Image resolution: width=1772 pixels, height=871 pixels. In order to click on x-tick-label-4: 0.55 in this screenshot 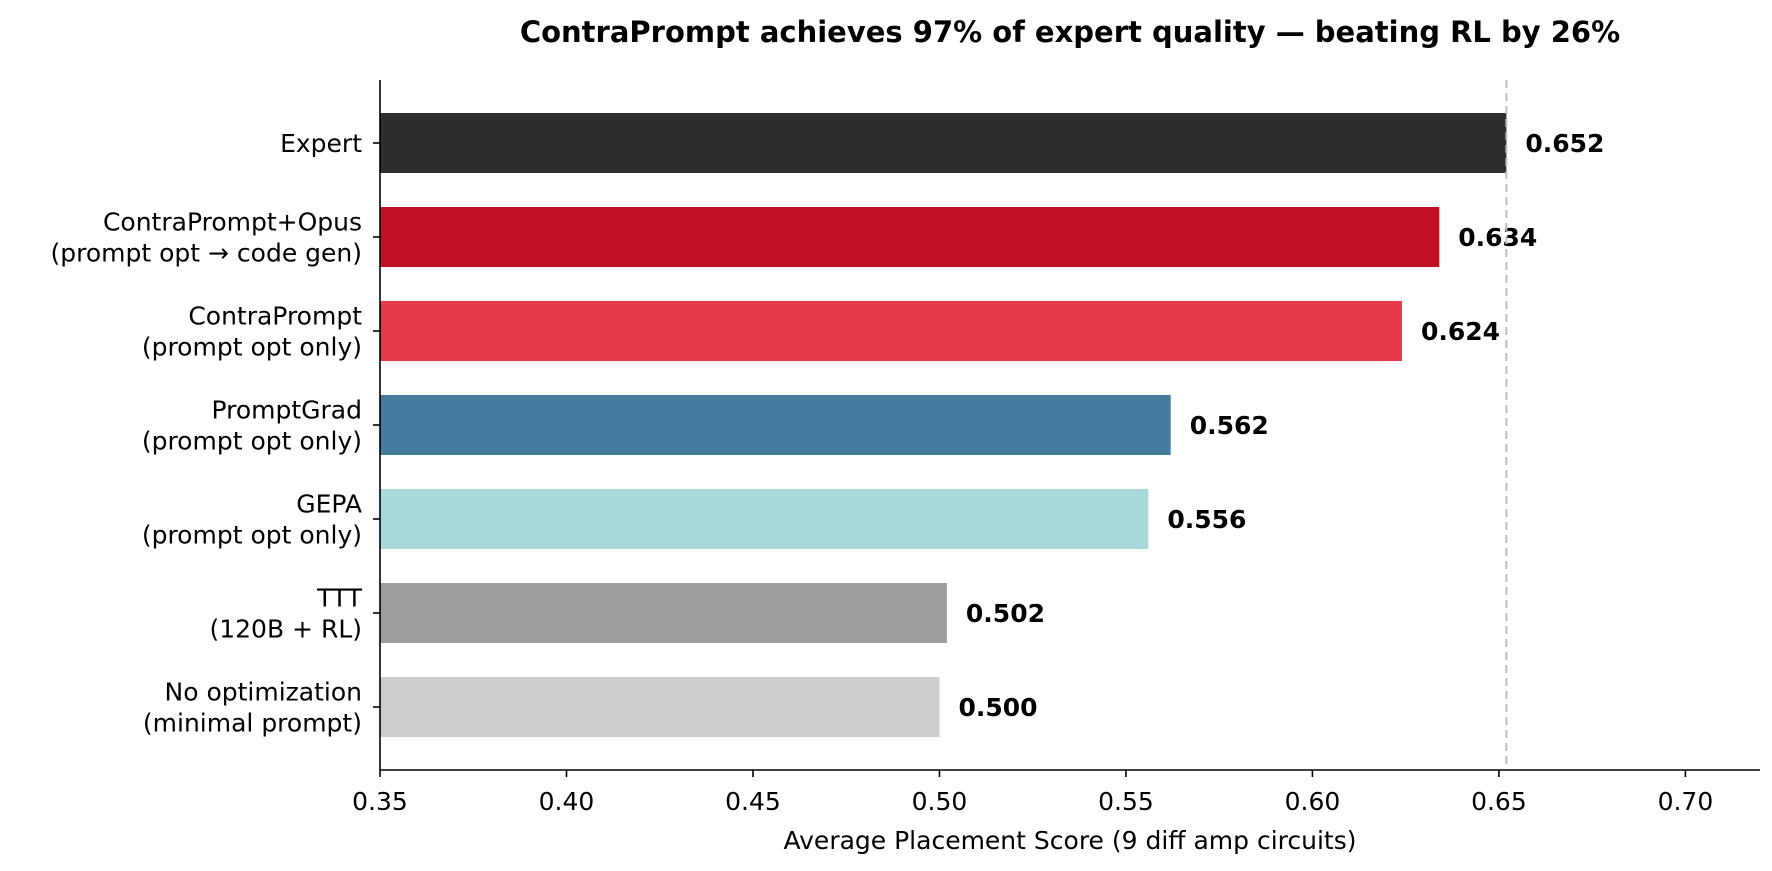, I will do `click(1126, 801)`.